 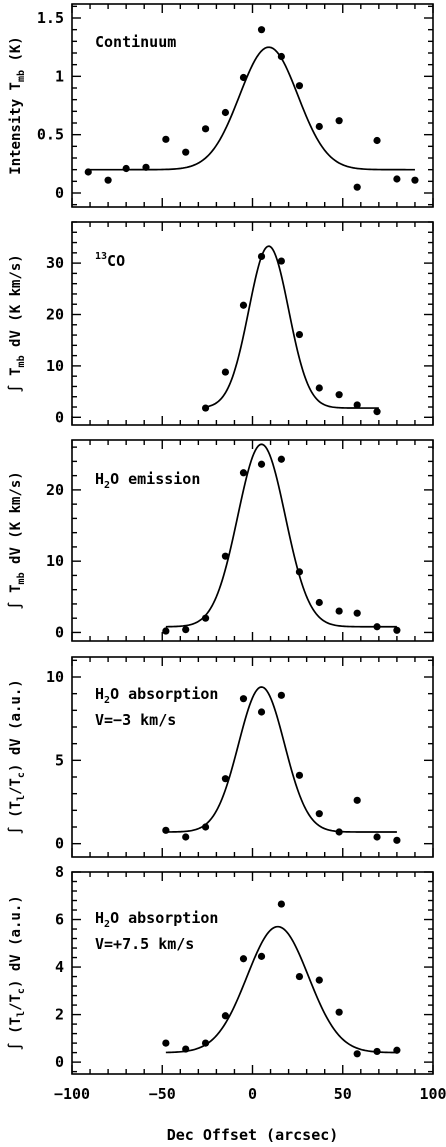 What do you see at coordinates (17, 540) in the screenshot?
I see `y-axis-label: ∫ Tmb dV (K km/s)` at bounding box center [17, 540].